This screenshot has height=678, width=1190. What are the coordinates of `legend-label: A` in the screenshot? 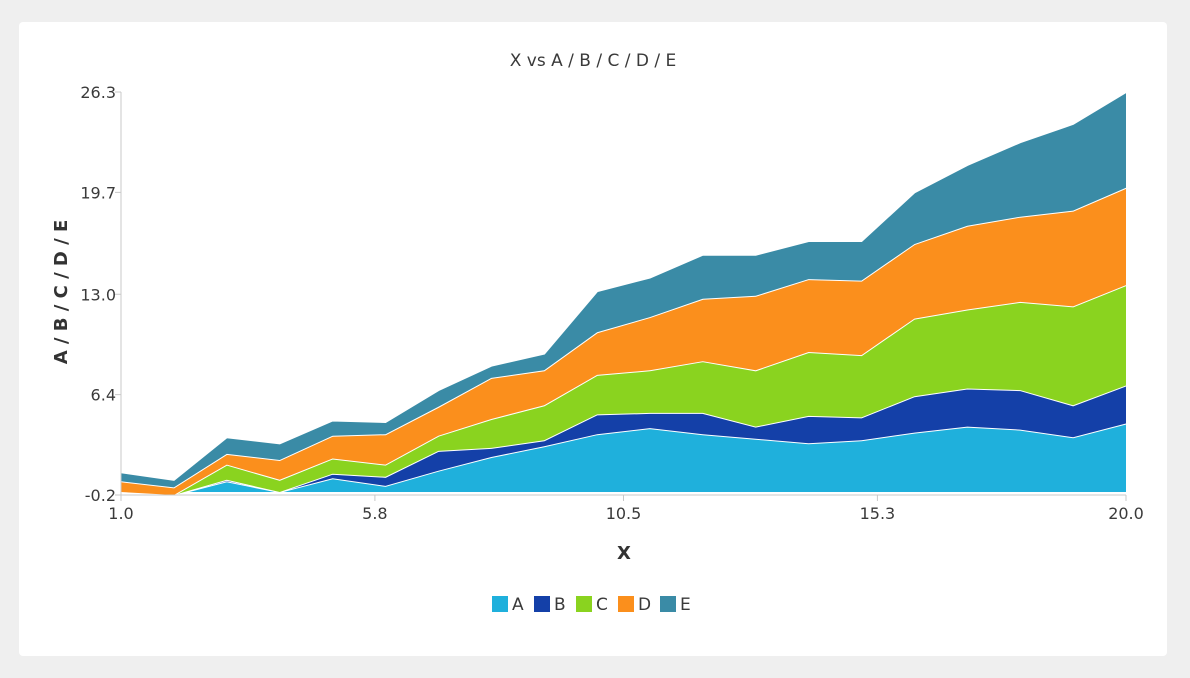 It's located at (518, 605).